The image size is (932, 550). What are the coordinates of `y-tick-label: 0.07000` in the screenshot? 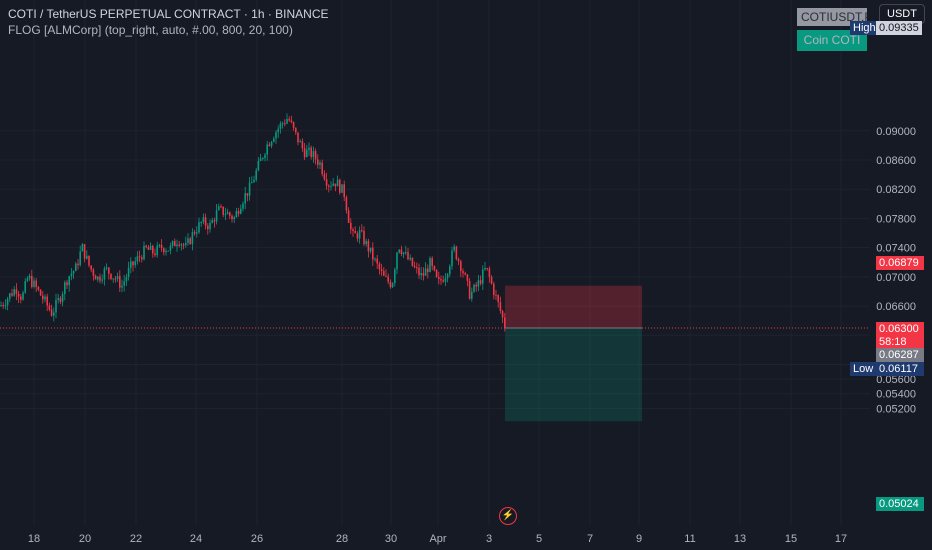 It's located at (896, 278).